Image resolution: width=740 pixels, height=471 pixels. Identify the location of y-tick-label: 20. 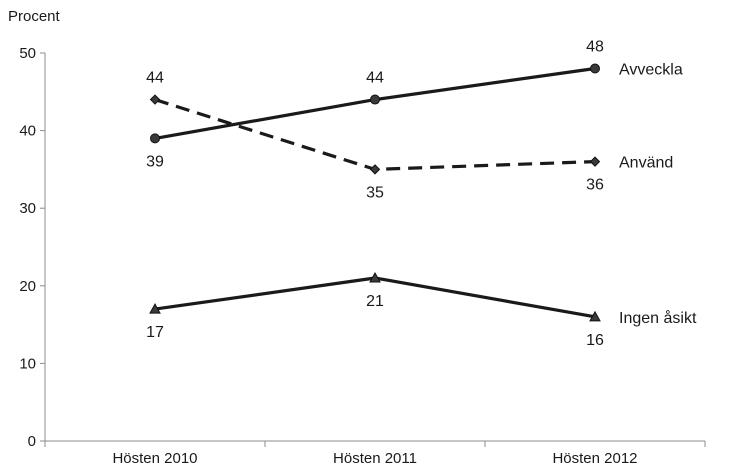
(27, 286).